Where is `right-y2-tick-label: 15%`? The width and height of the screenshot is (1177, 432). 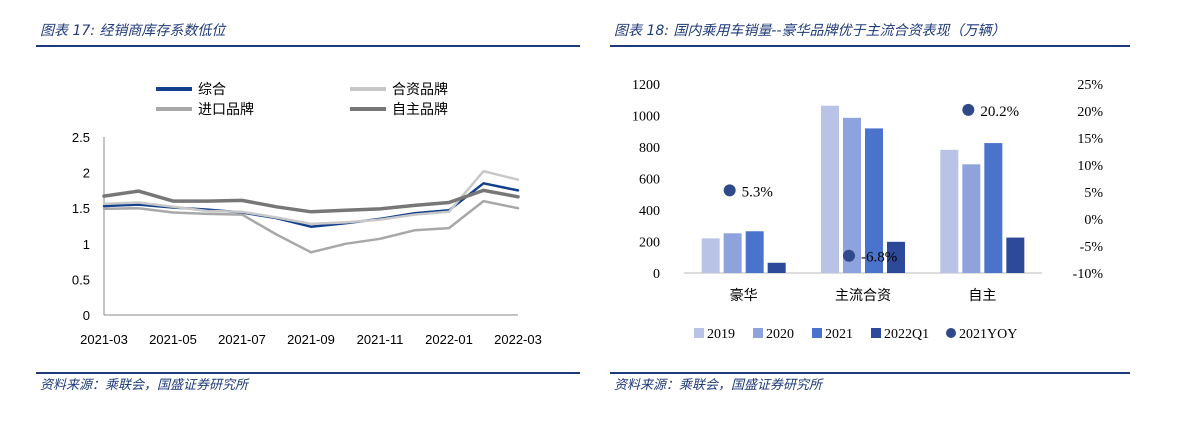 right-y2-tick-label: 15% is located at coordinates (1090, 139).